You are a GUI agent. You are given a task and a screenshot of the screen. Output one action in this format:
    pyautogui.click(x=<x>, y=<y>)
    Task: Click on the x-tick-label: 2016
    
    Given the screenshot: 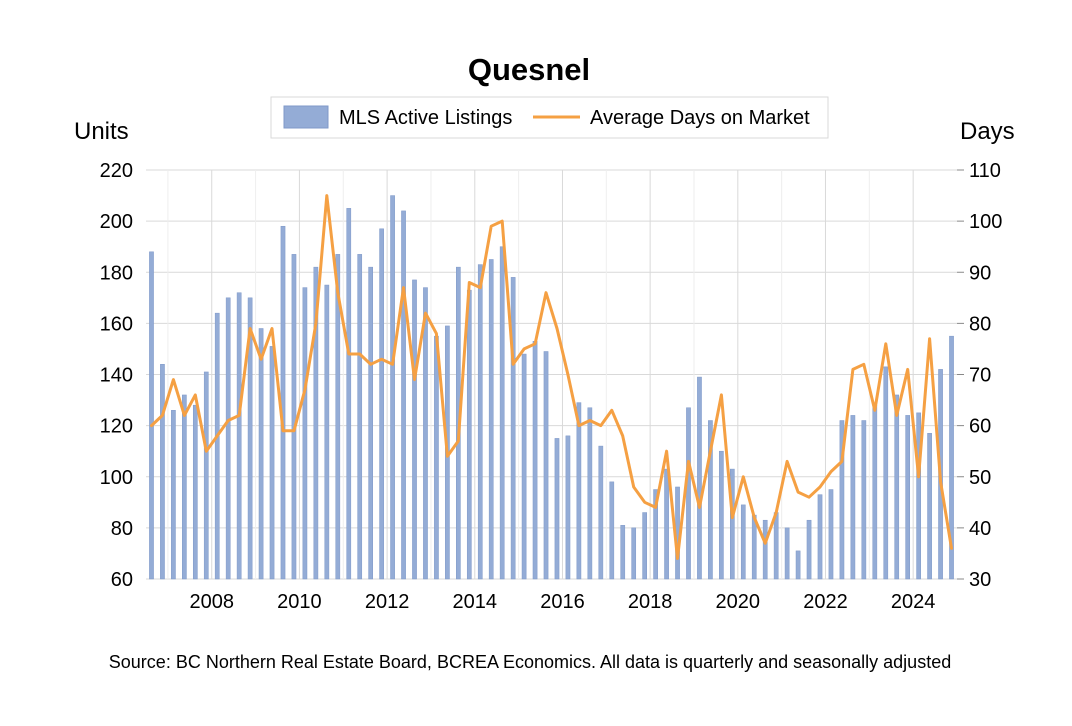 What is the action you would take?
    pyautogui.click(x=562, y=602)
    